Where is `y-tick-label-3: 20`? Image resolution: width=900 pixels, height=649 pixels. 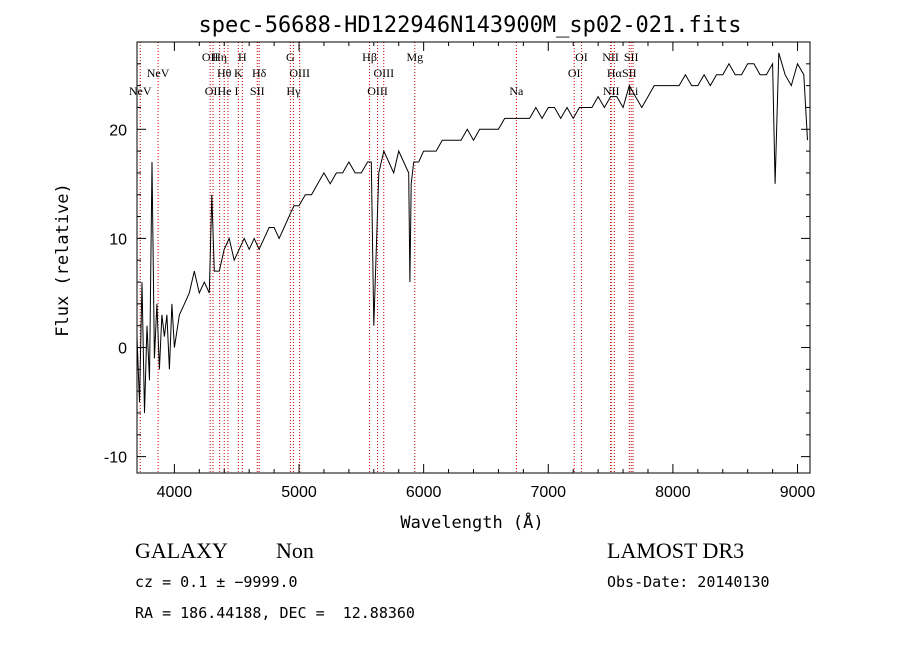
y-tick-label-3: 20 is located at coordinates (118, 130).